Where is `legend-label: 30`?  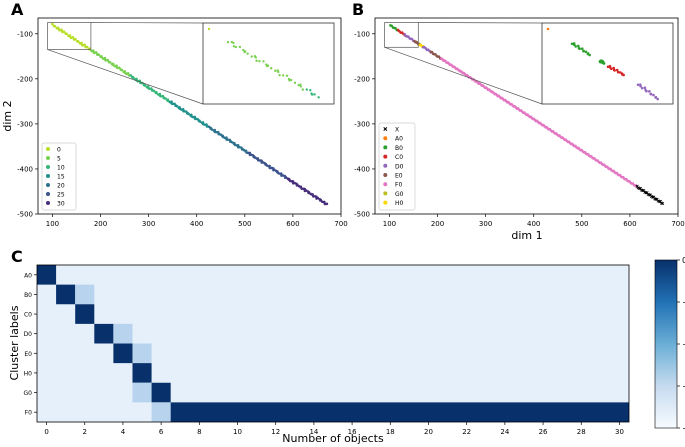
legend-label: 30 is located at coordinates (61, 204).